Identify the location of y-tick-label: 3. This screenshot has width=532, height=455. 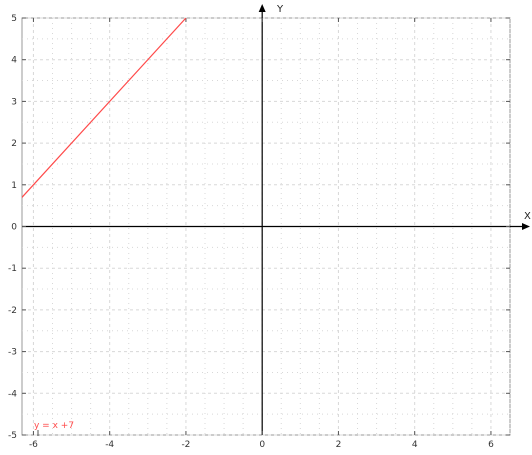
(14, 102).